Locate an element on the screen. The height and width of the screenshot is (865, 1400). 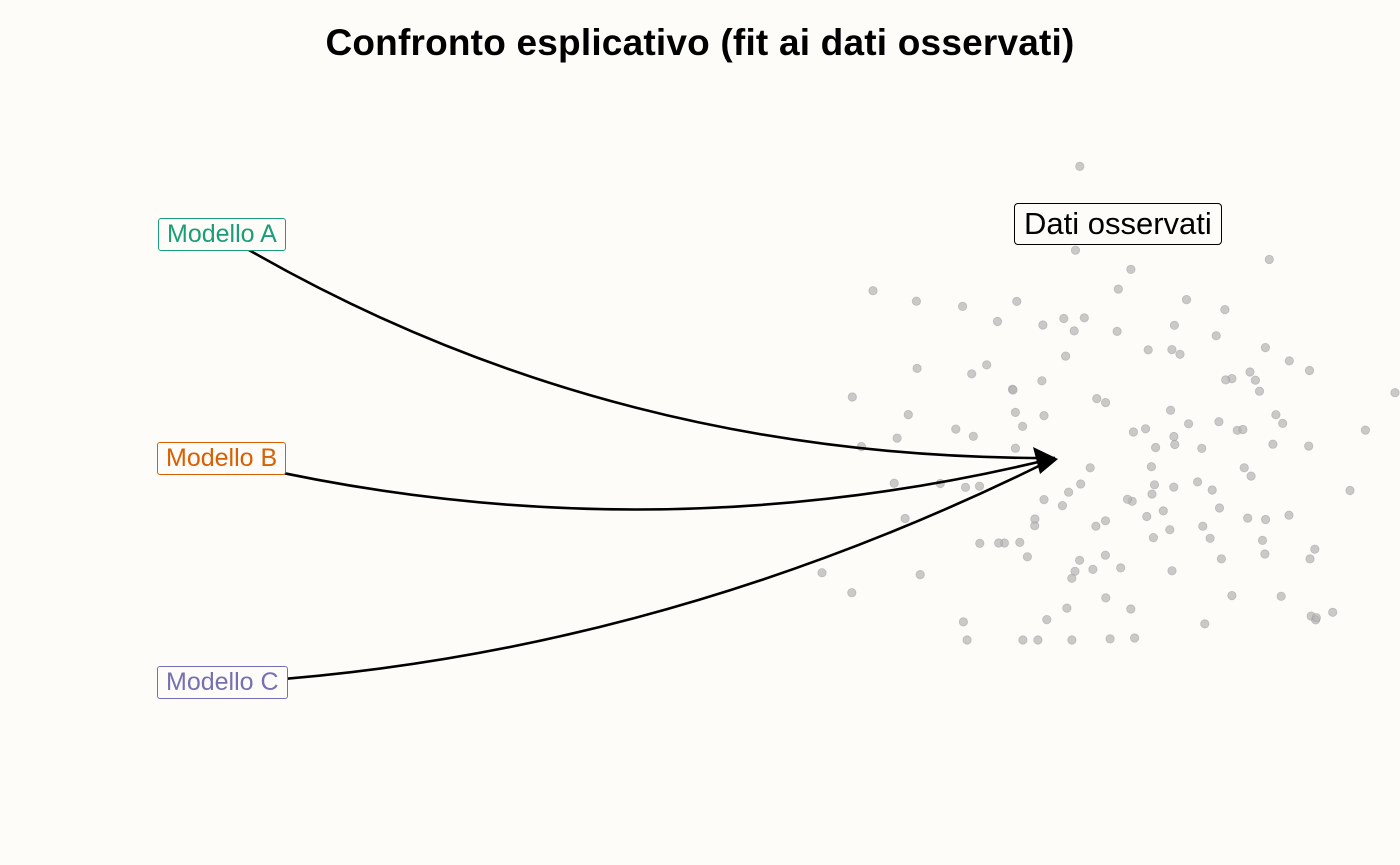
model-b-label: Modello B is located at coordinates (222, 458).